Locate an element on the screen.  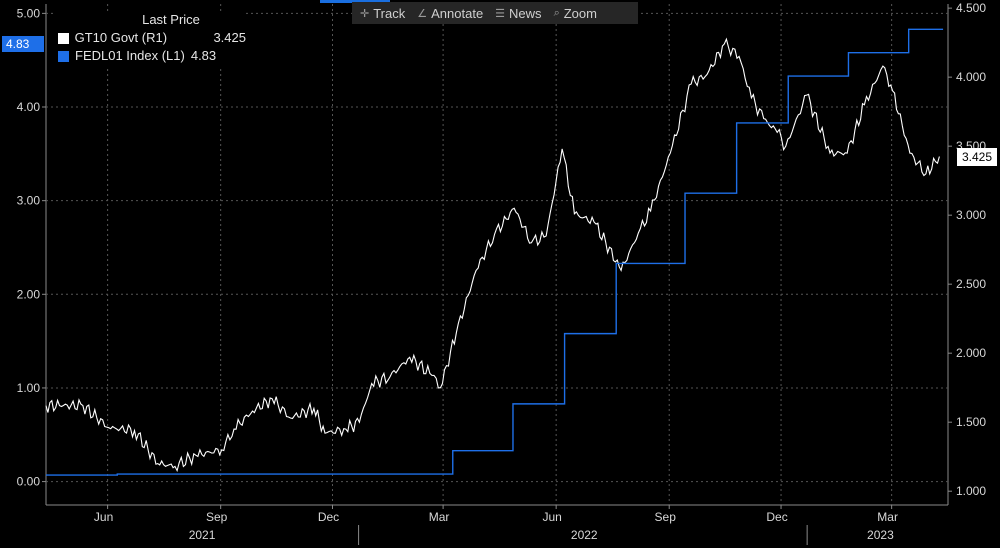
legend-label-gt10: GT10 Govt (R1) is located at coordinates (121, 37).